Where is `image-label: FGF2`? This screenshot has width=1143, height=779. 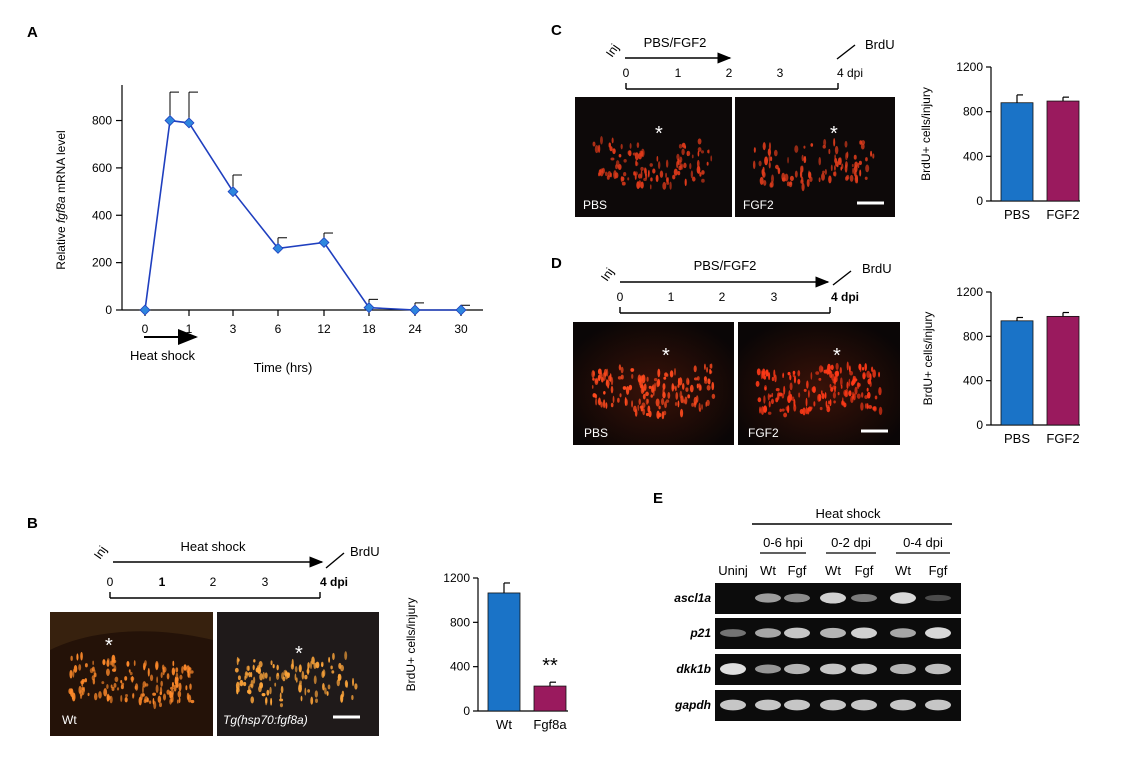 image-label: FGF2 is located at coordinates (763, 433).